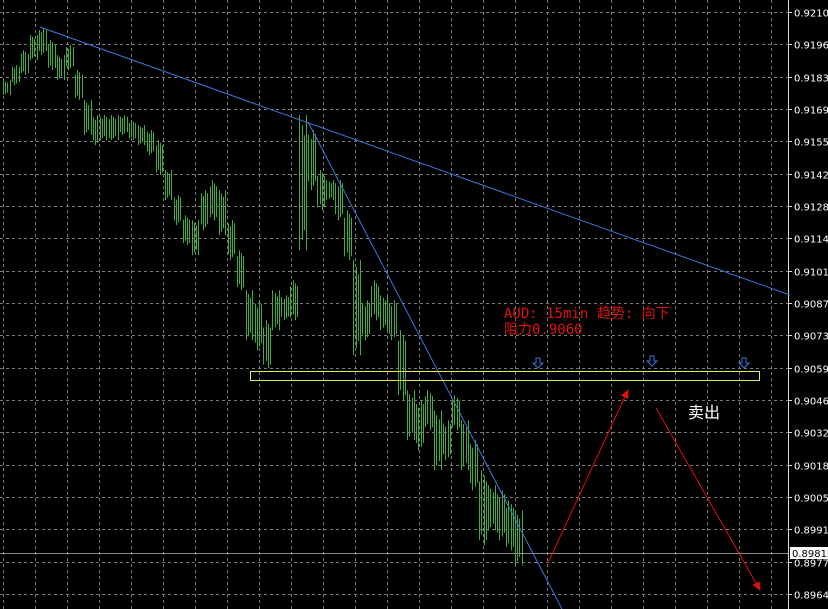 The height and width of the screenshot is (609, 828). Describe the element at coordinates (505, 376) in the screenshot. I see `resistance-zone` at that location.